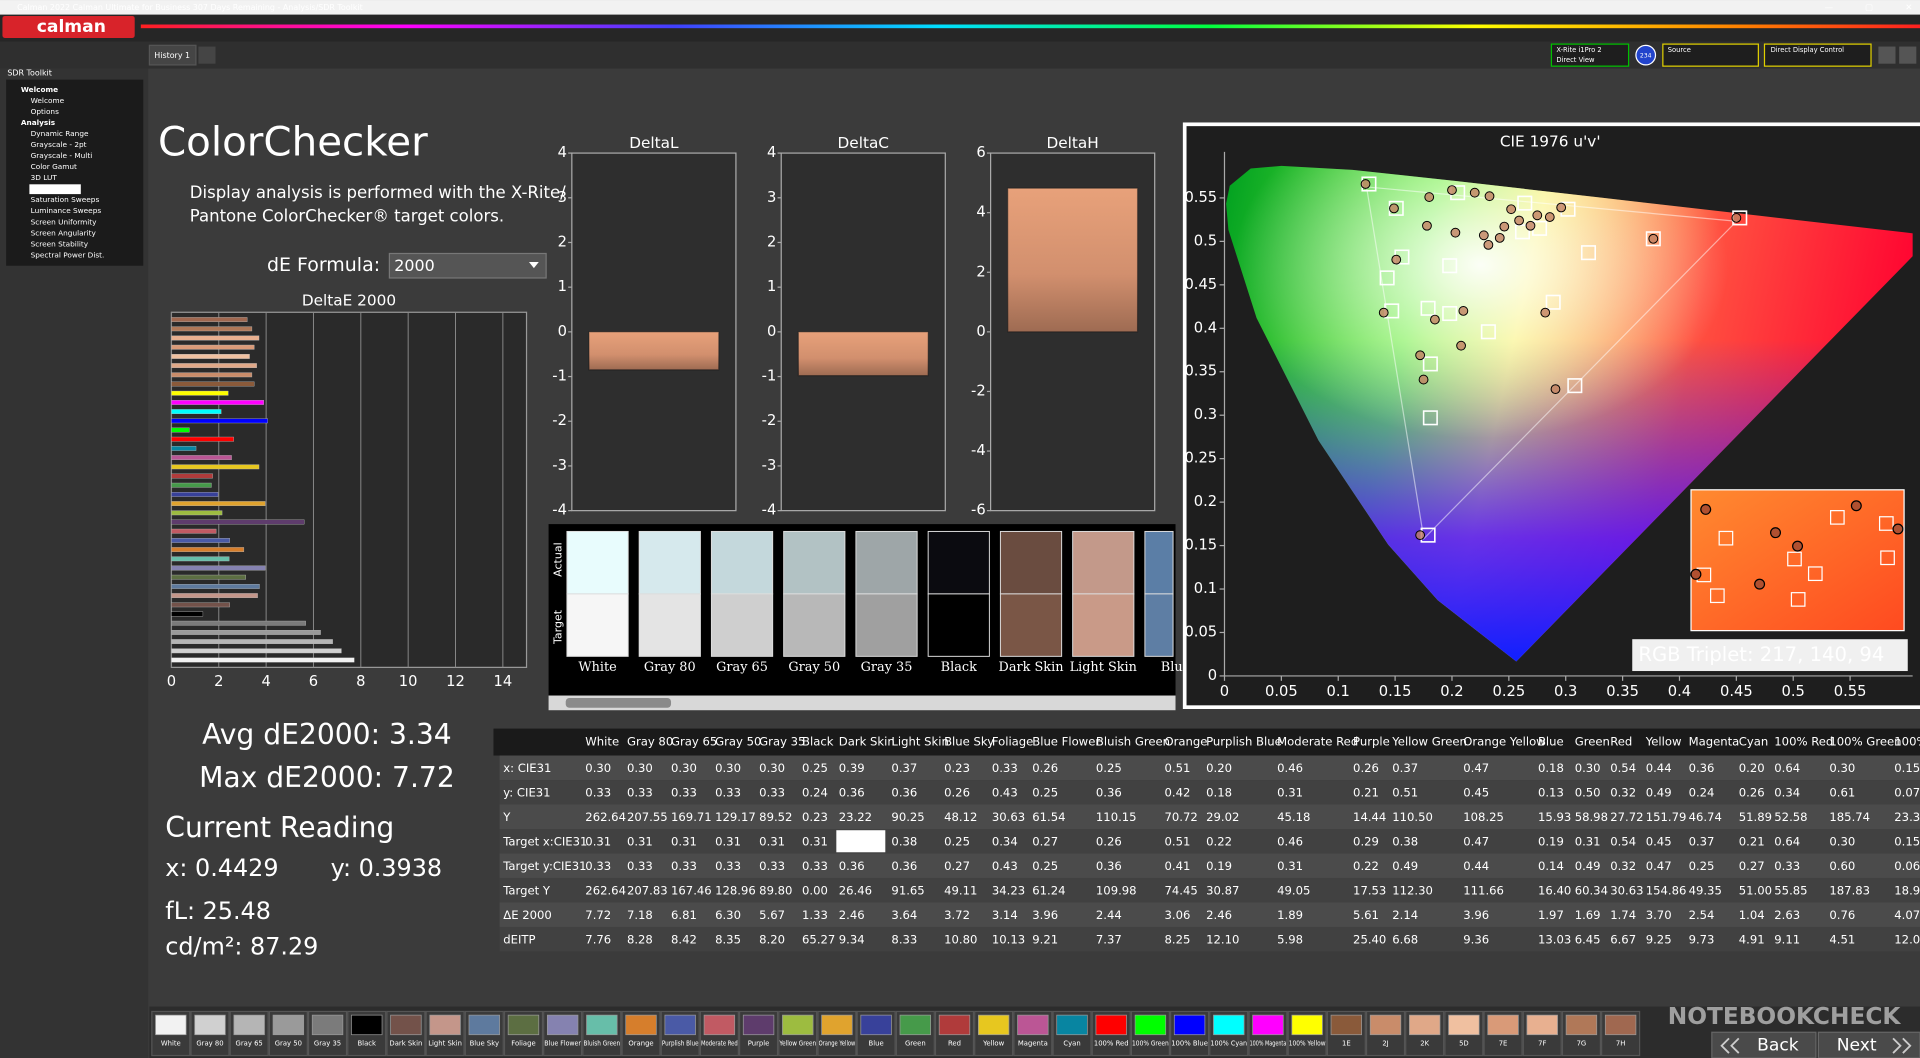 This screenshot has height=1058, width=1920. I want to click on window-control: ▢, so click(1869, 8).